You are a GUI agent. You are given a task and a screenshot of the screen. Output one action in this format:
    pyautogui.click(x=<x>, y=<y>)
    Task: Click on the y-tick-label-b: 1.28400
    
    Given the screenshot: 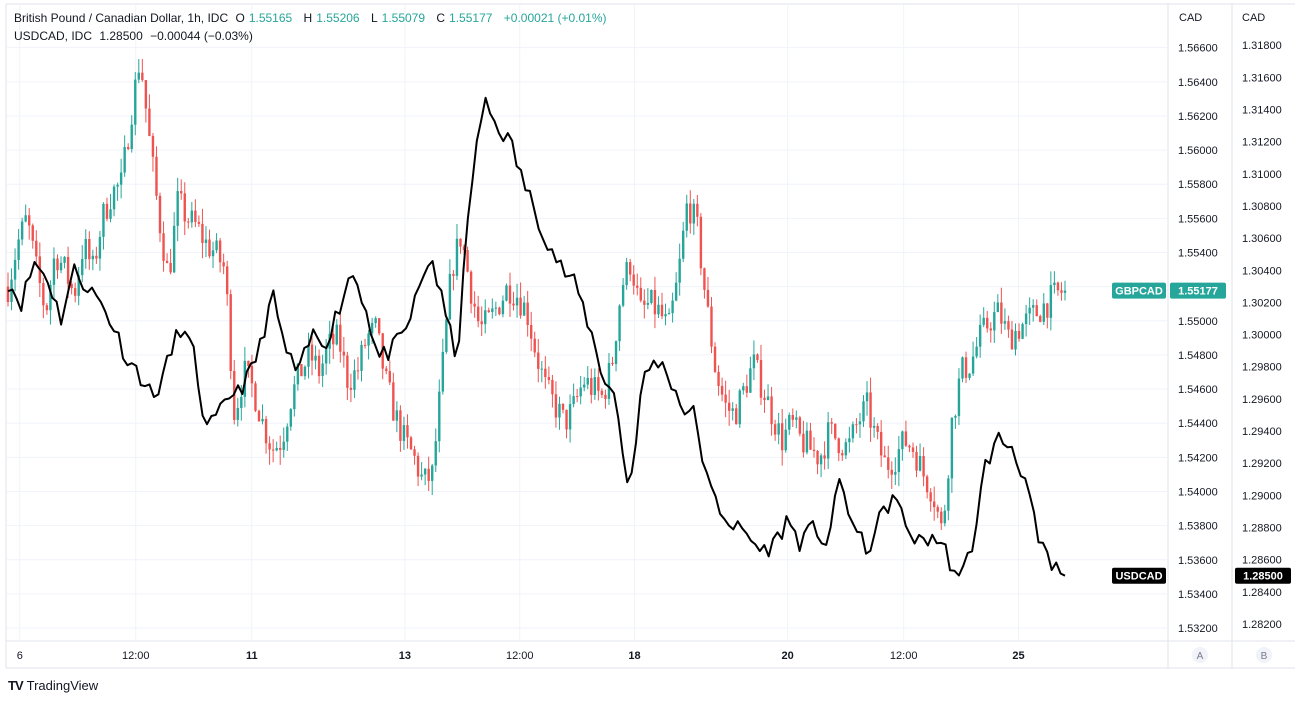 What is the action you would take?
    pyautogui.click(x=1262, y=593)
    